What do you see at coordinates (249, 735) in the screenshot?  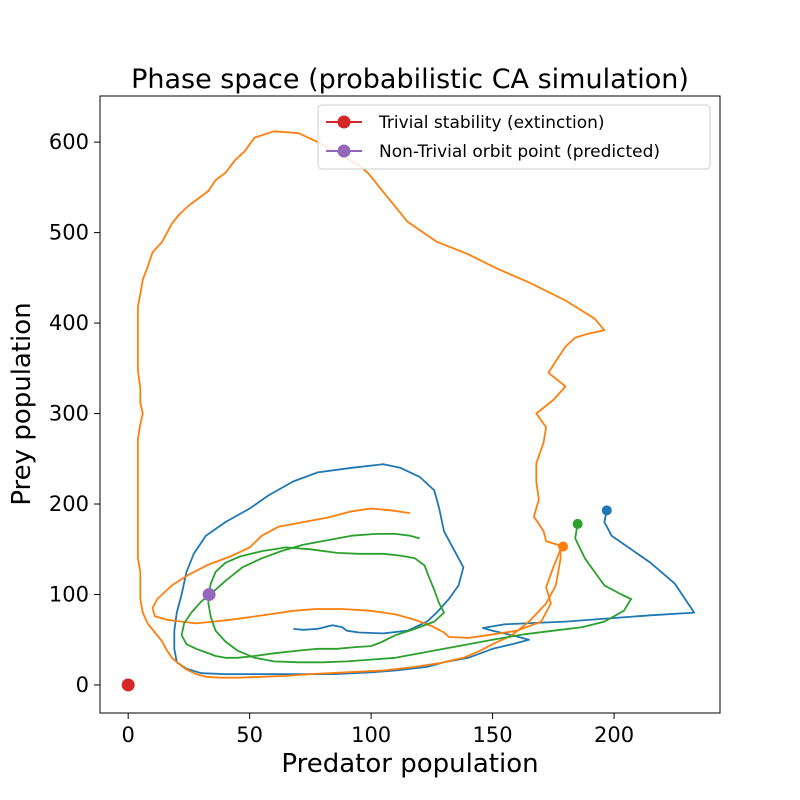 I see `x-tick-label: 50` at bounding box center [249, 735].